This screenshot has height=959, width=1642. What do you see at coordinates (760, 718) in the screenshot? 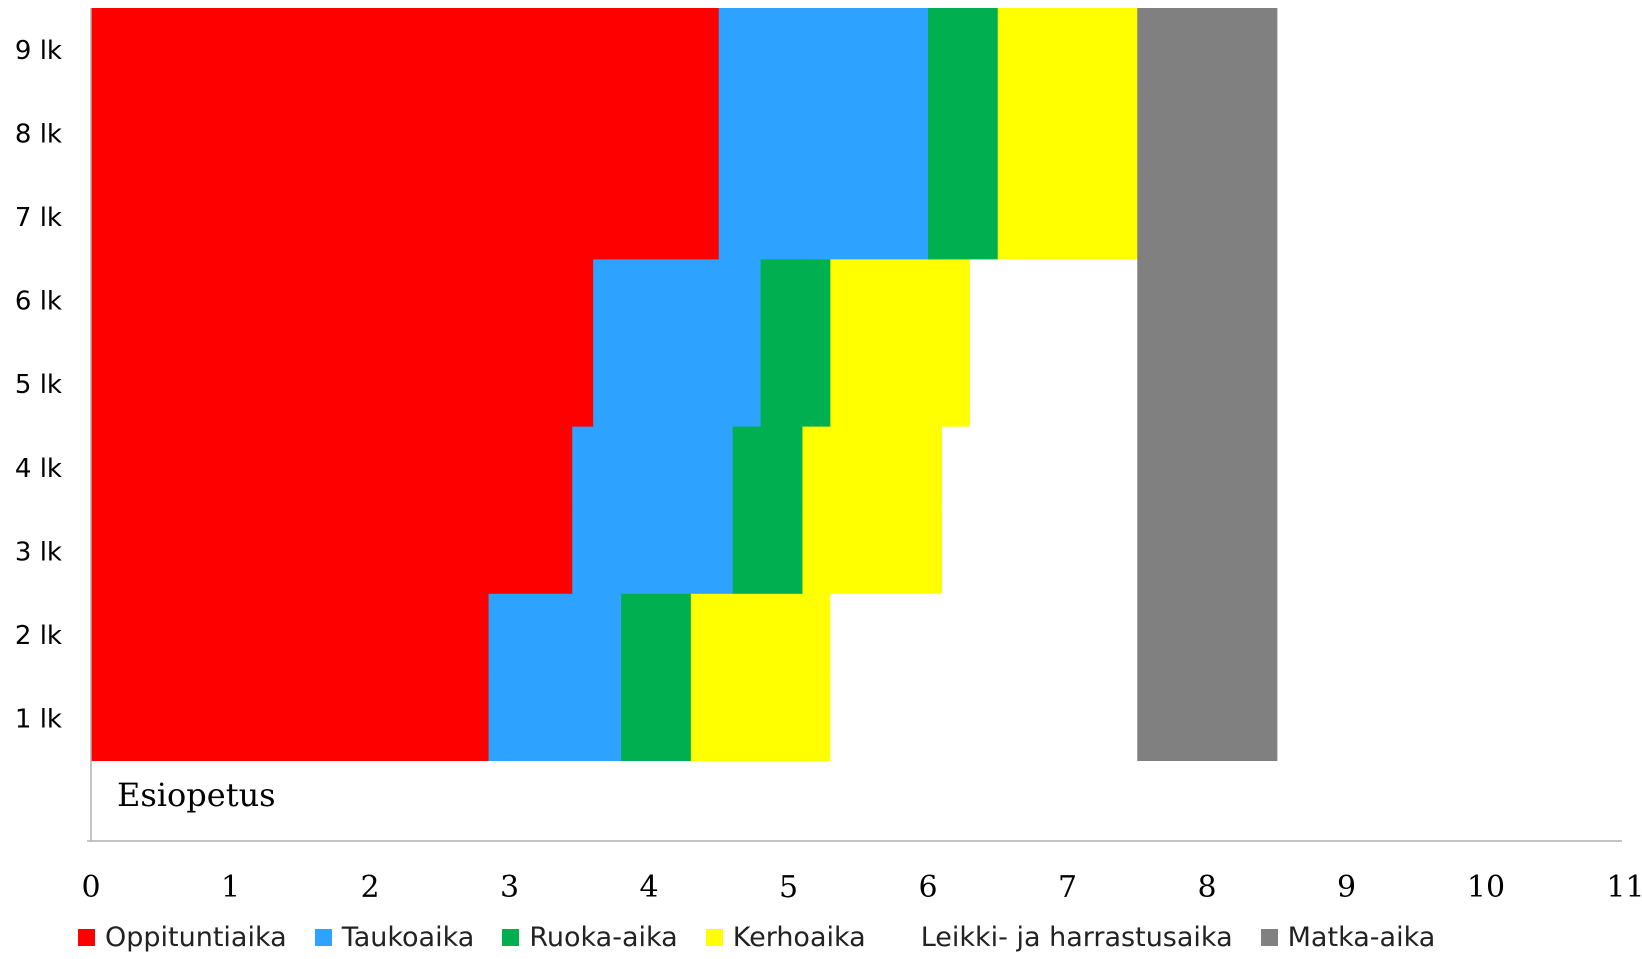
I see `bar-segment-kerhoaika-1-lk` at bounding box center [760, 718].